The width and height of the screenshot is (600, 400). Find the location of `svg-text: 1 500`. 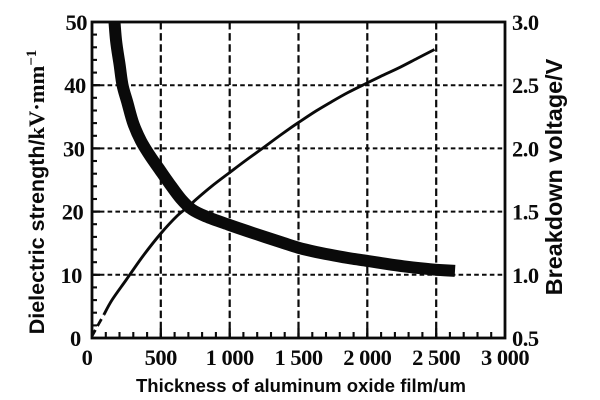

svg-text: 1 500 is located at coordinates (298, 357).